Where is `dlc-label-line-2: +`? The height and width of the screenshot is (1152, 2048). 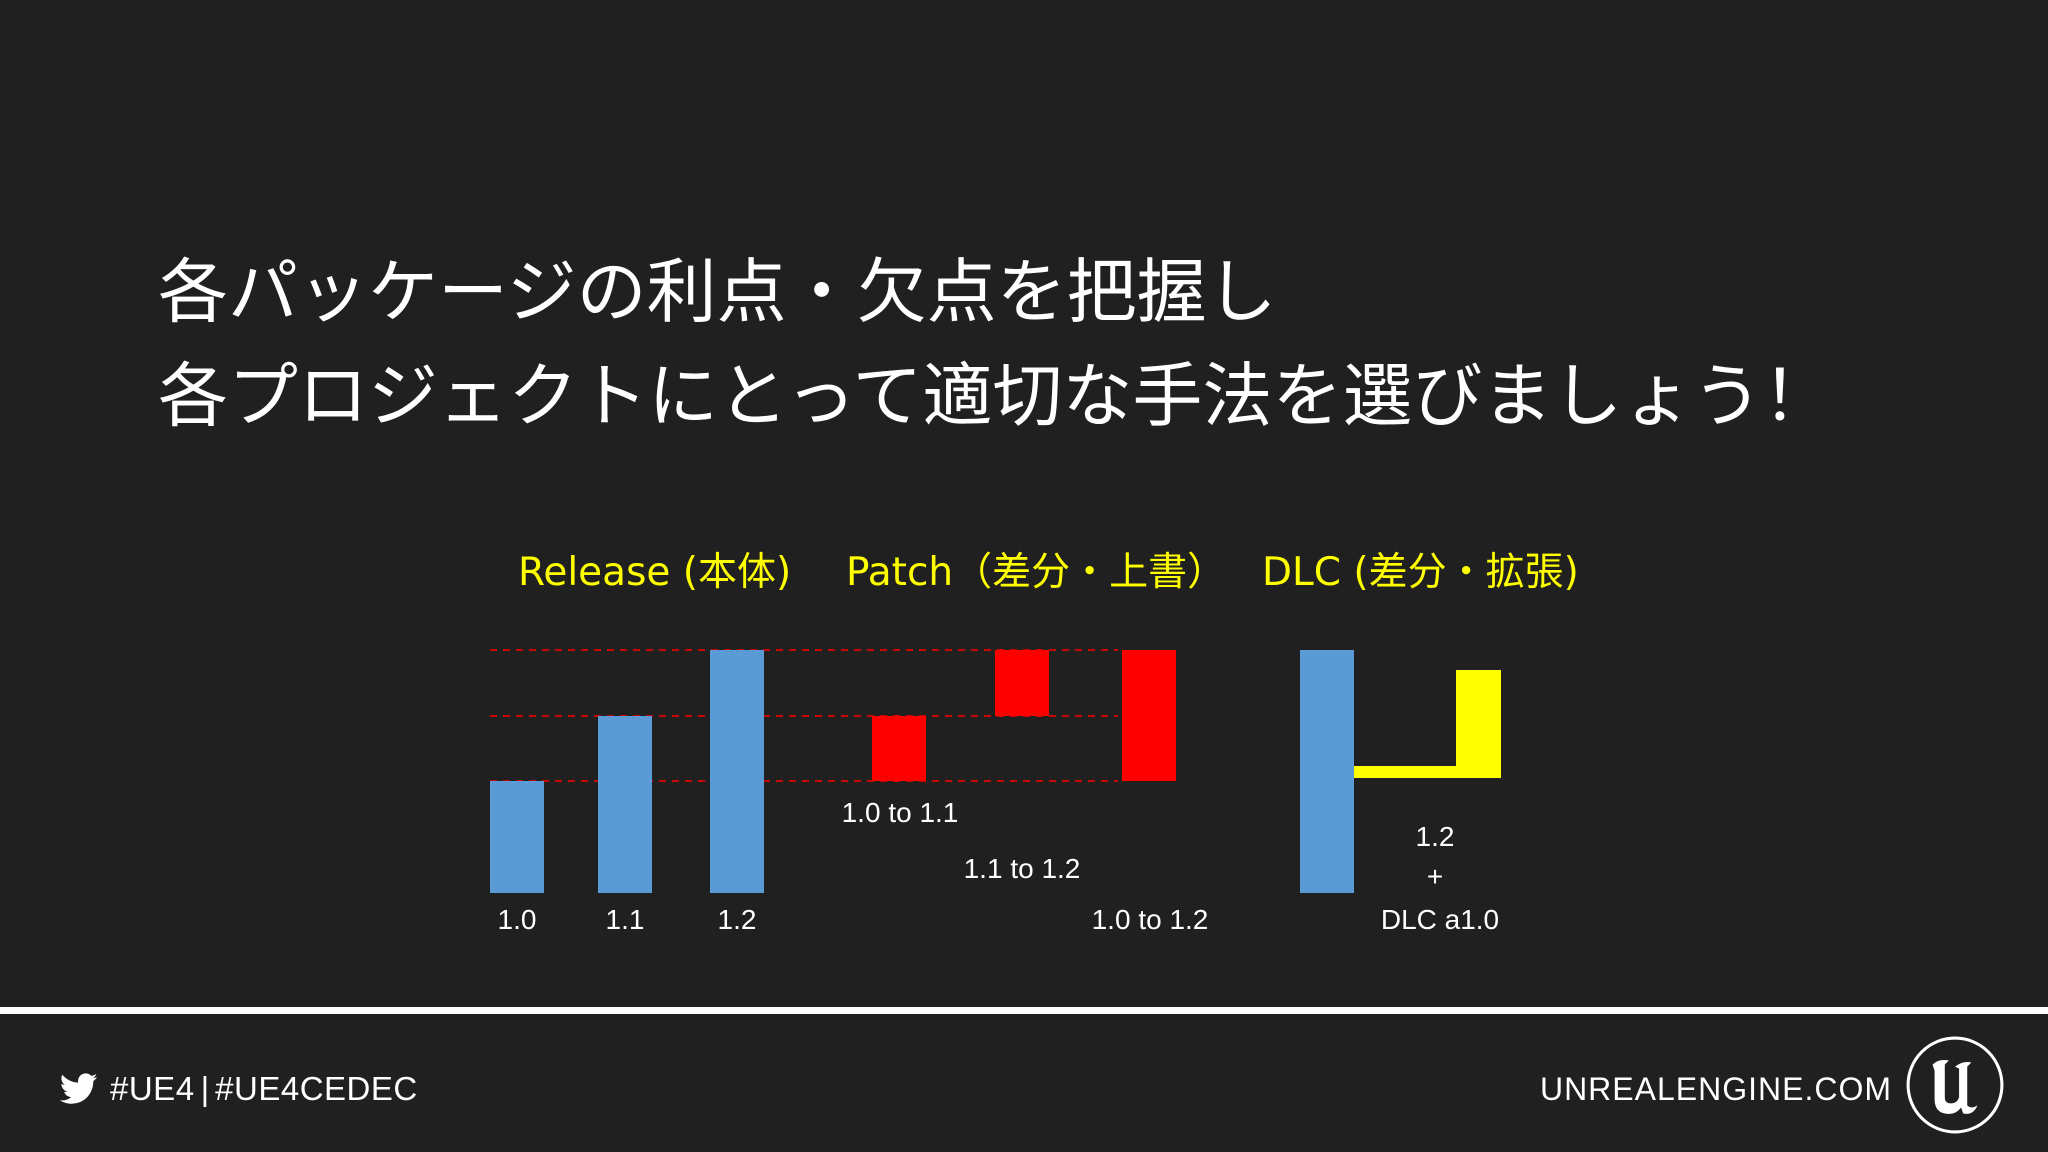 dlc-label-line-2: + is located at coordinates (1435, 876).